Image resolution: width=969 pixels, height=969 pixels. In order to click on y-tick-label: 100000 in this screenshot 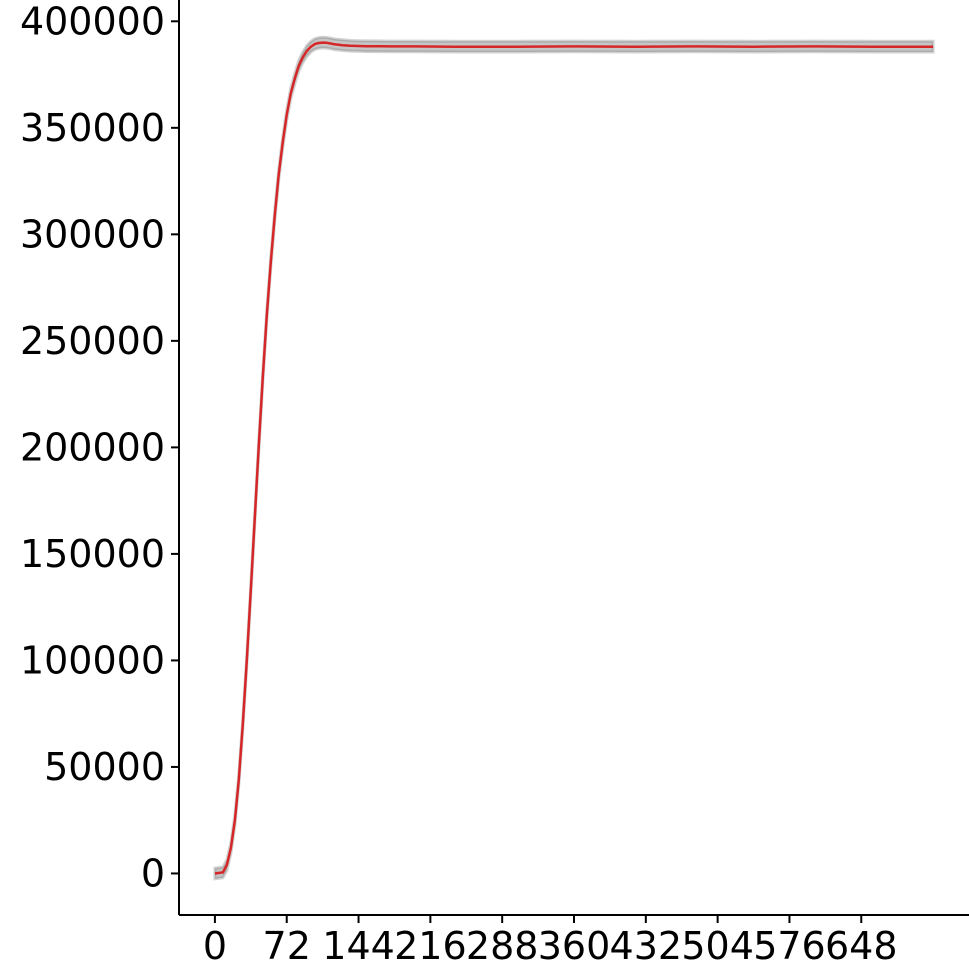, I will do `click(92, 660)`.